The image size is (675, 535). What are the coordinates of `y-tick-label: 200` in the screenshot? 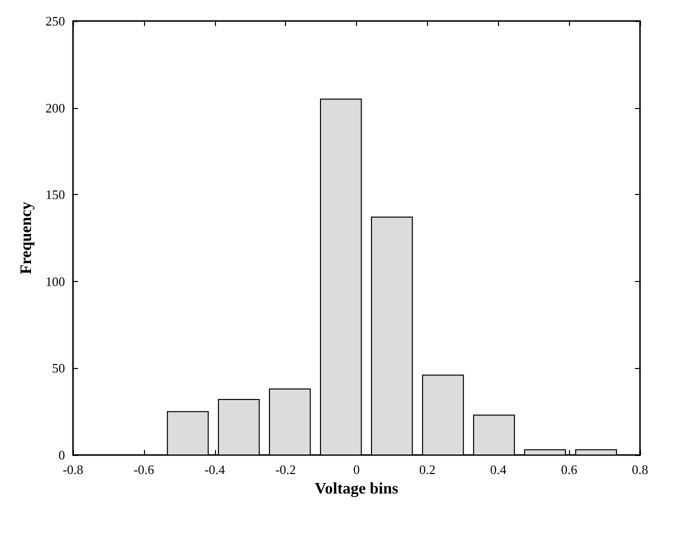 It's located at (55, 108).